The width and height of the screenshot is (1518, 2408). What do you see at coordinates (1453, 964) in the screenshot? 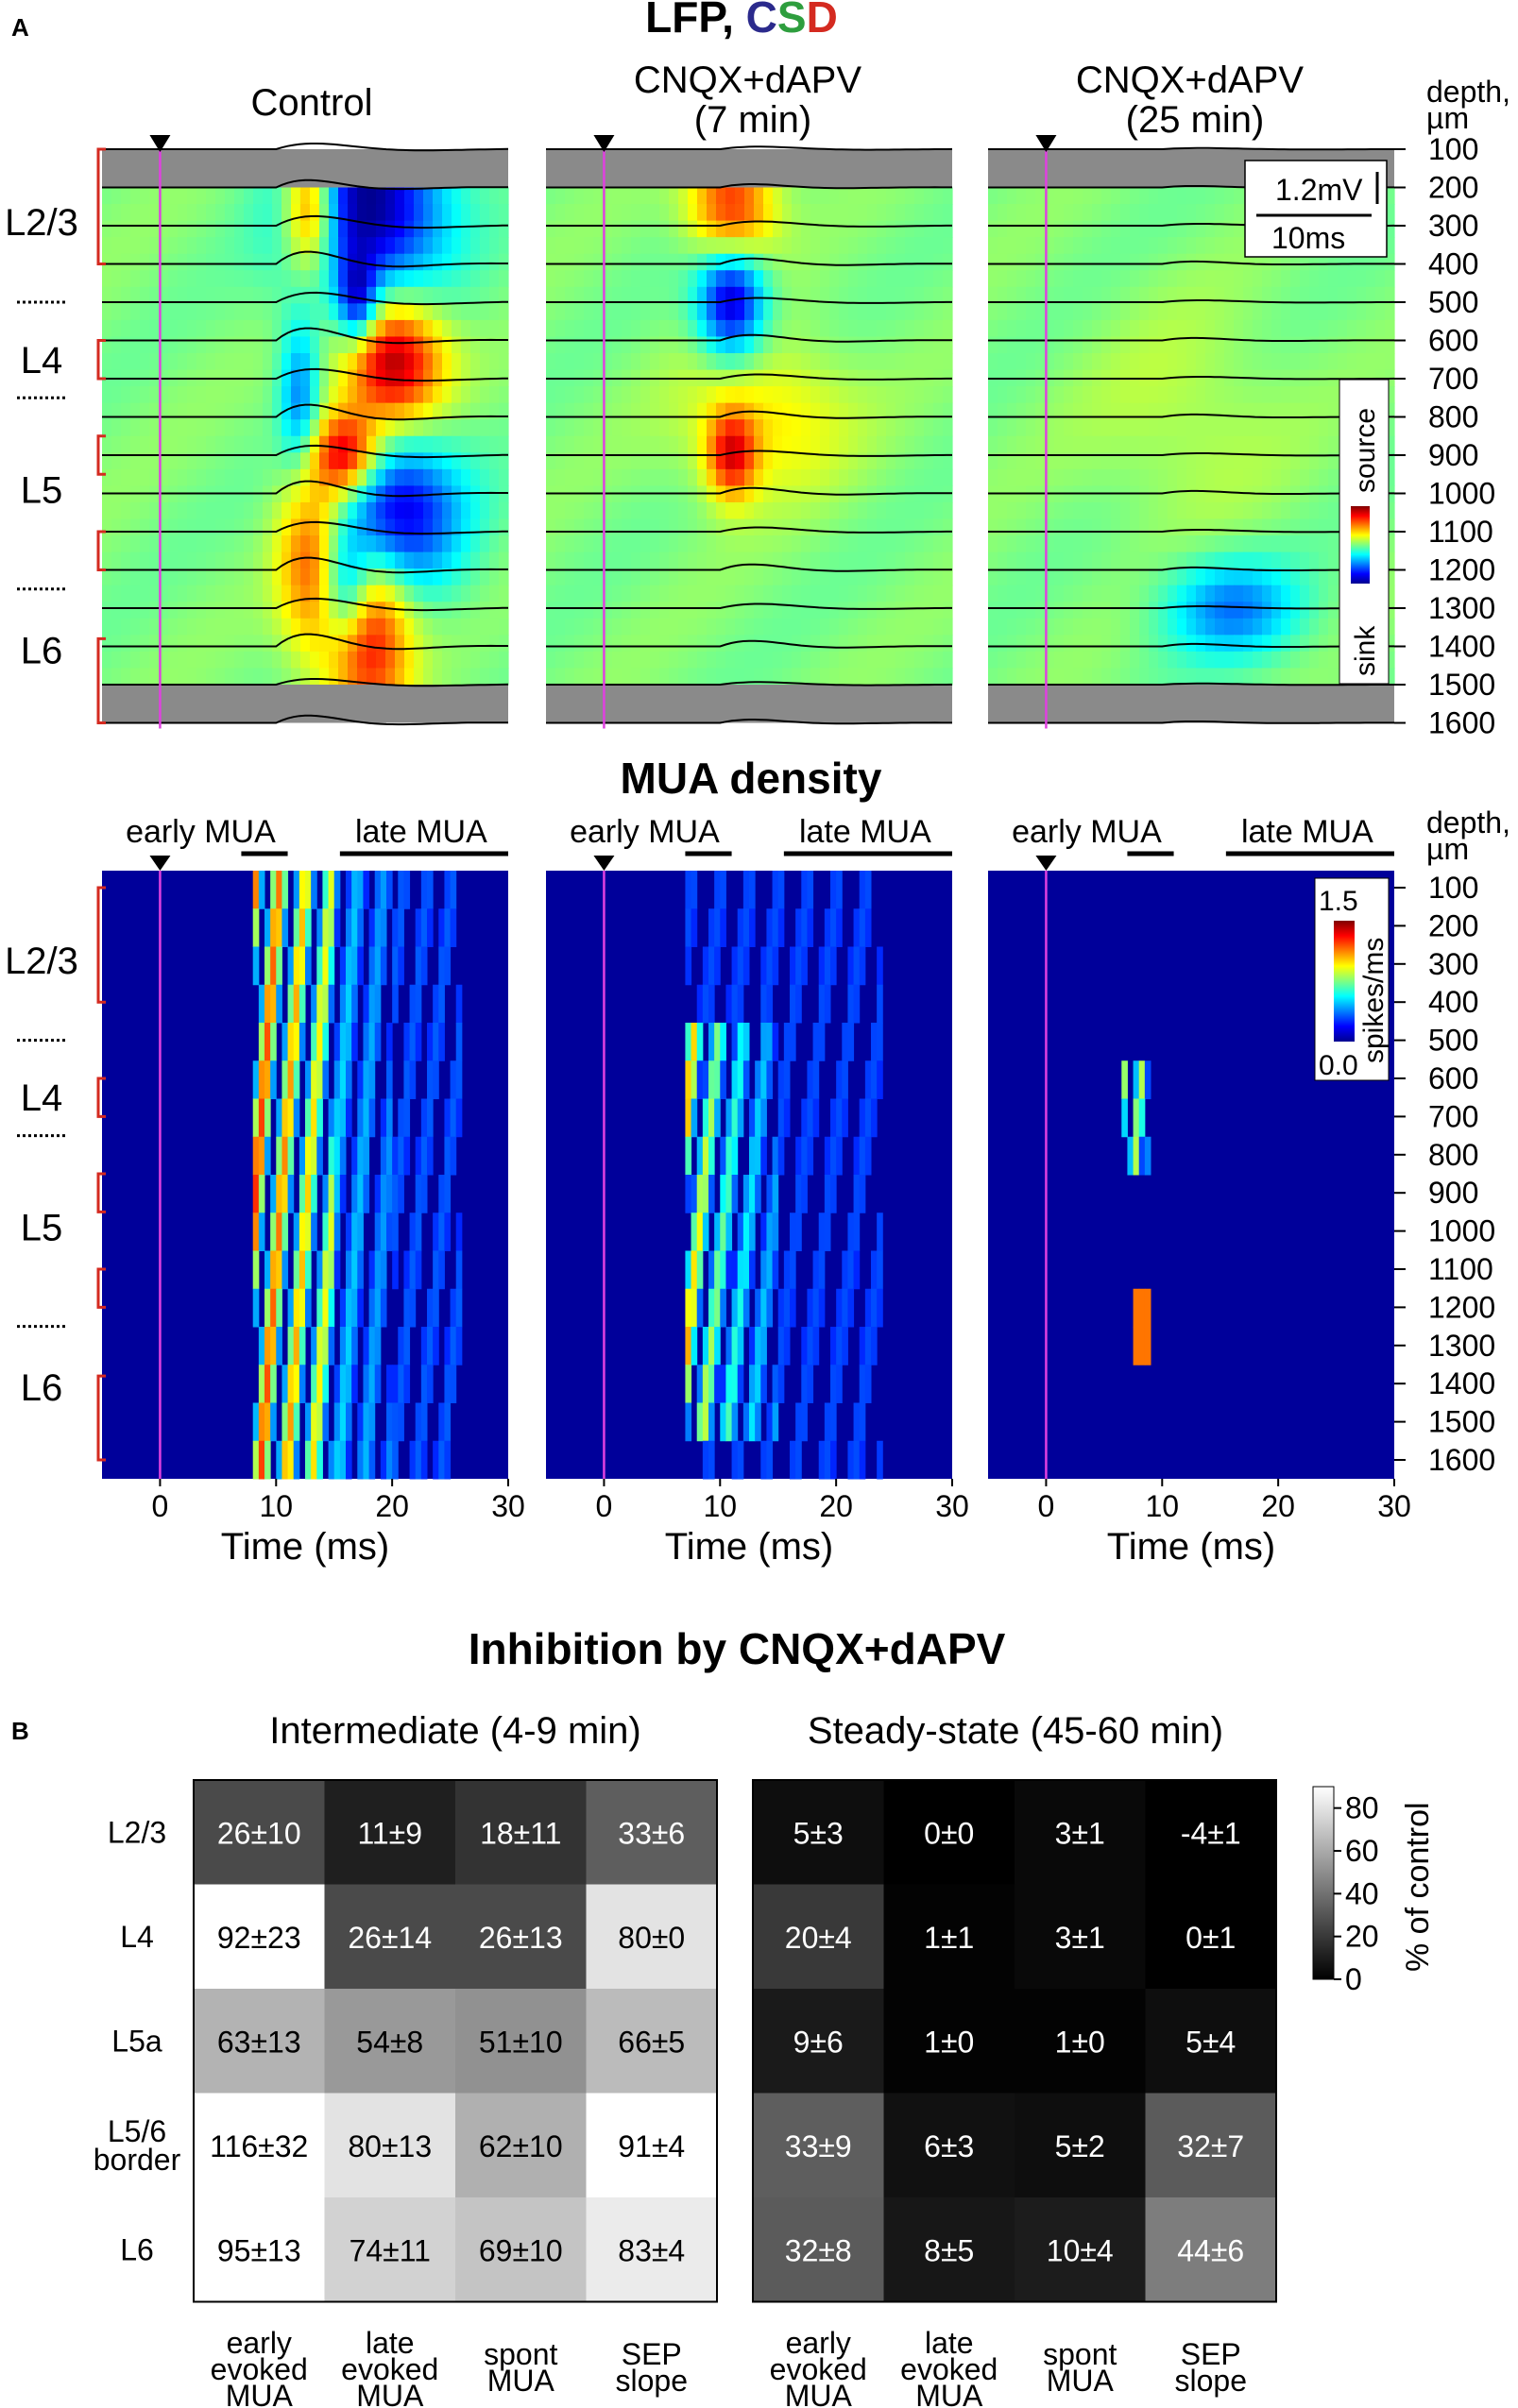
I see `mua-depth-tick-label: 300` at bounding box center [1453, 964].